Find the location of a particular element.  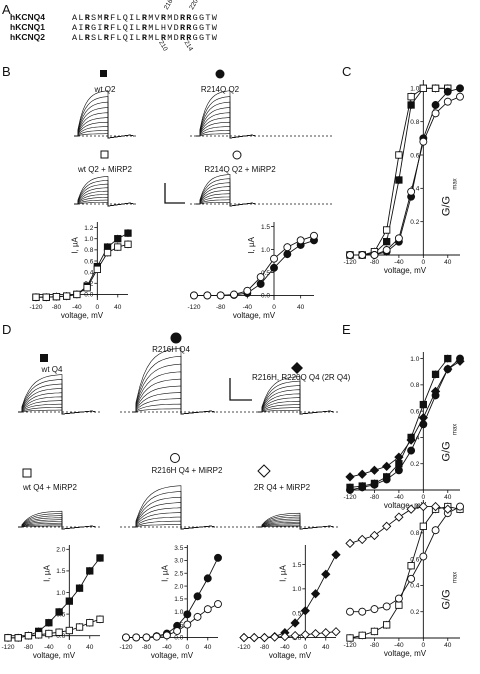

y-tick-label: 1.2 is located at coordinates (88, 228).